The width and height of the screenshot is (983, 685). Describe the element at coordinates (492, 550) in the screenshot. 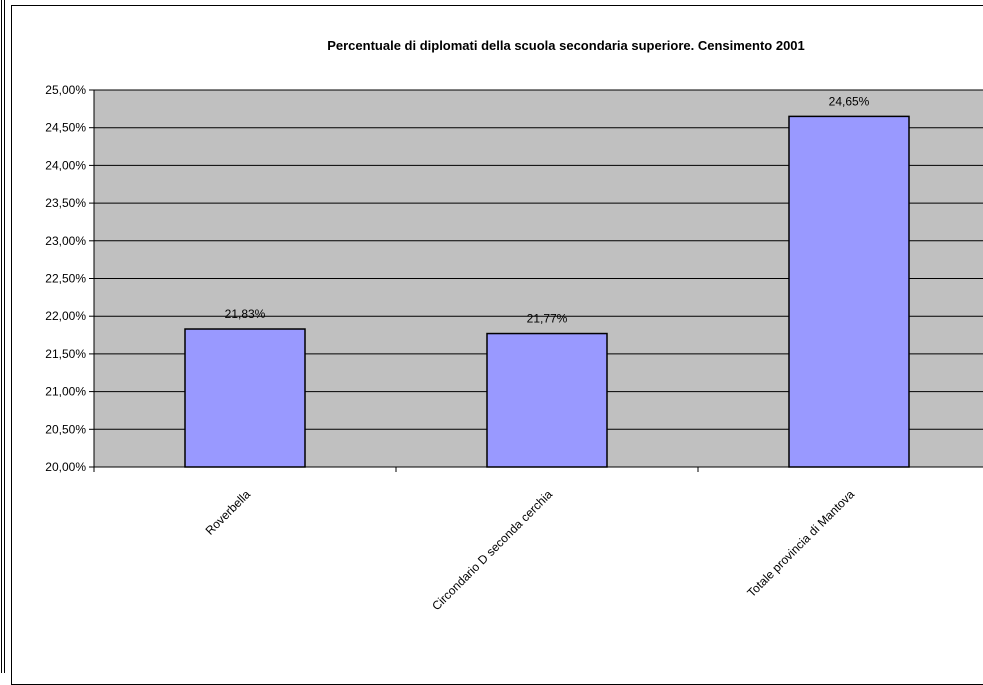

I see `x-tick-label: Circondario D seconda cerchia` at that location.